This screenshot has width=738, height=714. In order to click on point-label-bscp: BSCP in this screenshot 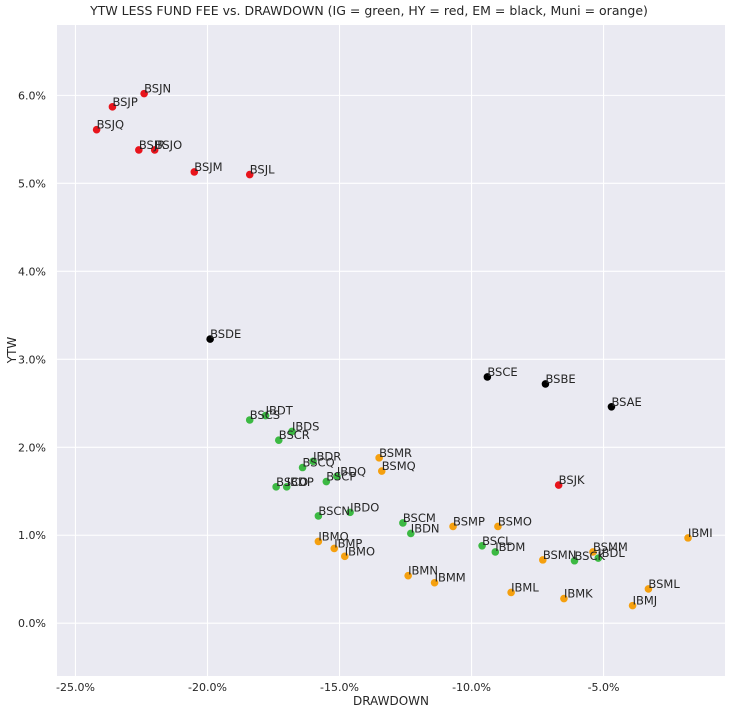, I will do `click(341, 477)`.